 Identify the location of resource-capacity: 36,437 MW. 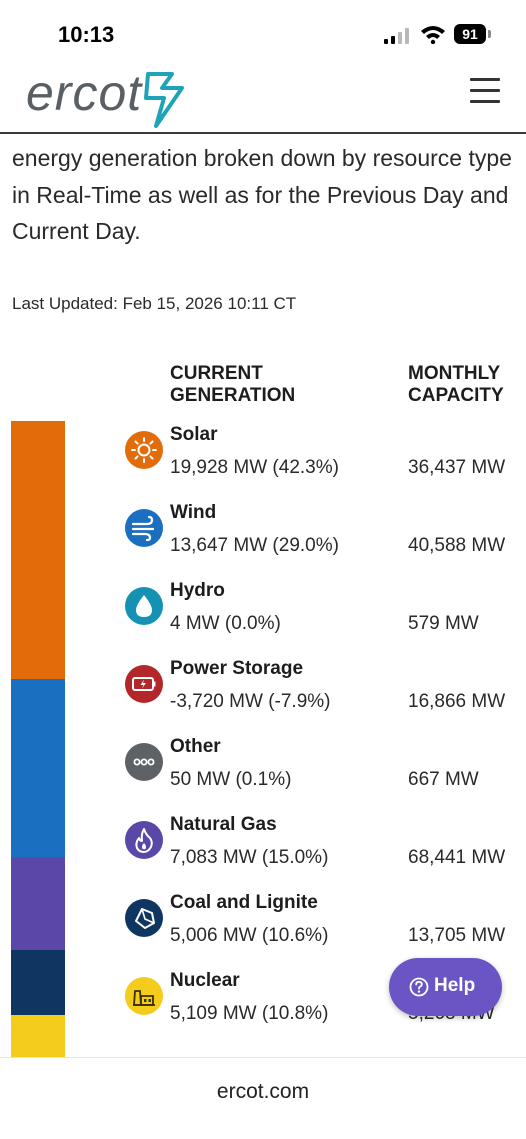
(457, 467).